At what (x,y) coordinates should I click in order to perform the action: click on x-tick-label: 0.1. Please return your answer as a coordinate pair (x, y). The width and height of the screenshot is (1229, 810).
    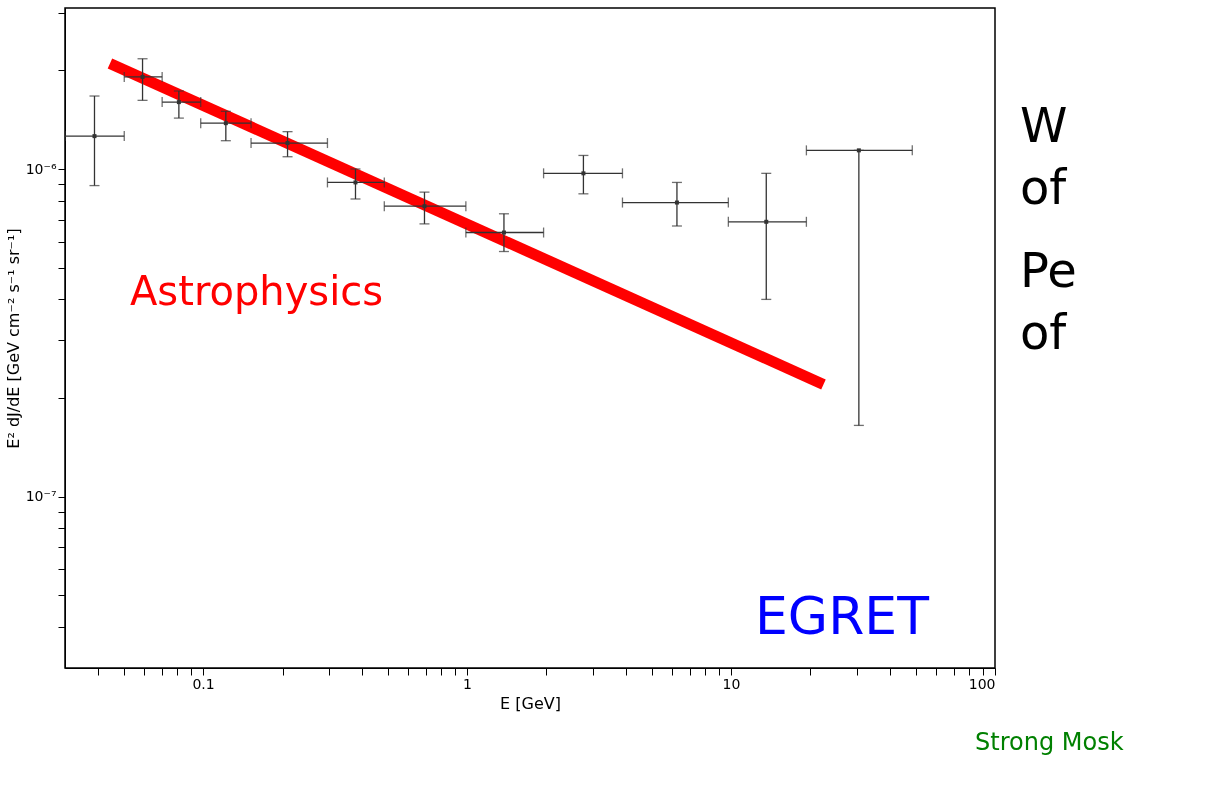
    Looking at the image, I should click on (203, 683).